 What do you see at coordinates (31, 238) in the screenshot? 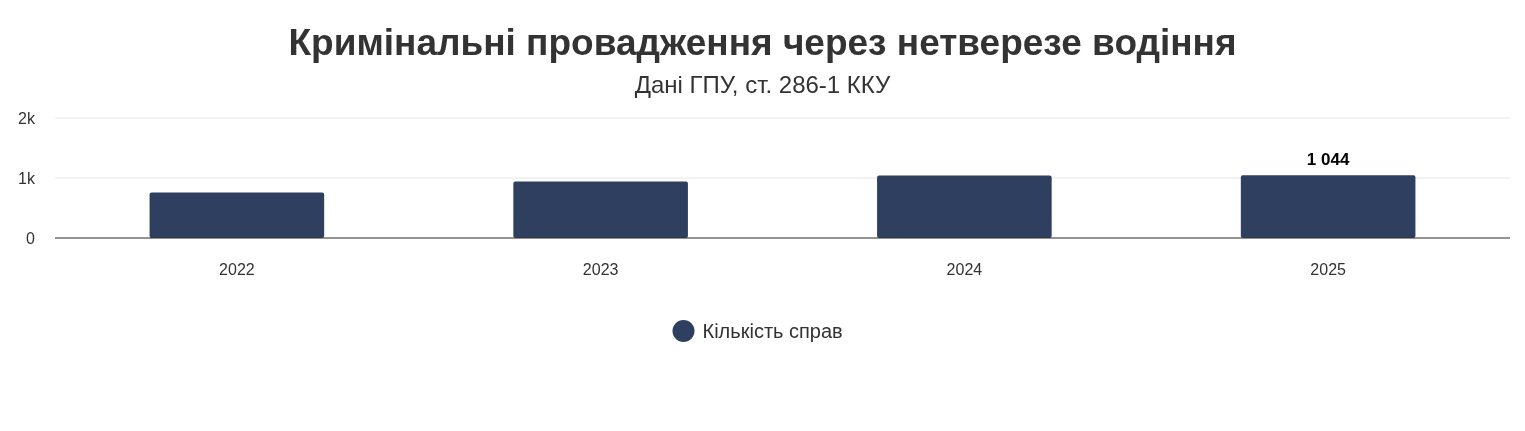
I see `y-tick-label: 0` at bounding box center [31, 238].